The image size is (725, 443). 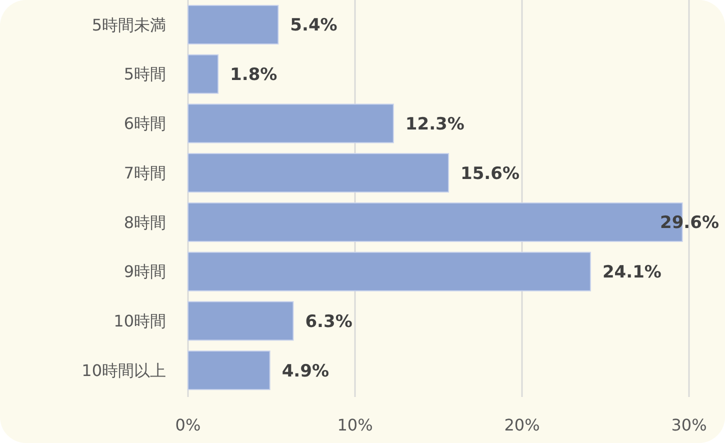 What do you see at coordinates (254, 75) in the screenshot?
I see `data-label: 1.8%` at bounding box center [254, 75].